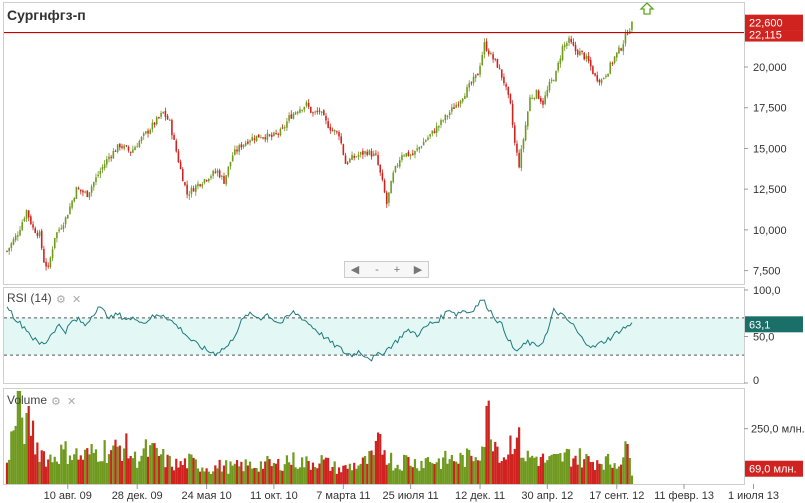 This screenshot has width=805, height=503. What do you see at coordinates (397, 269) in the screenshot?
I see `nav-zoom-in-button` at bounding box center [397, 269].